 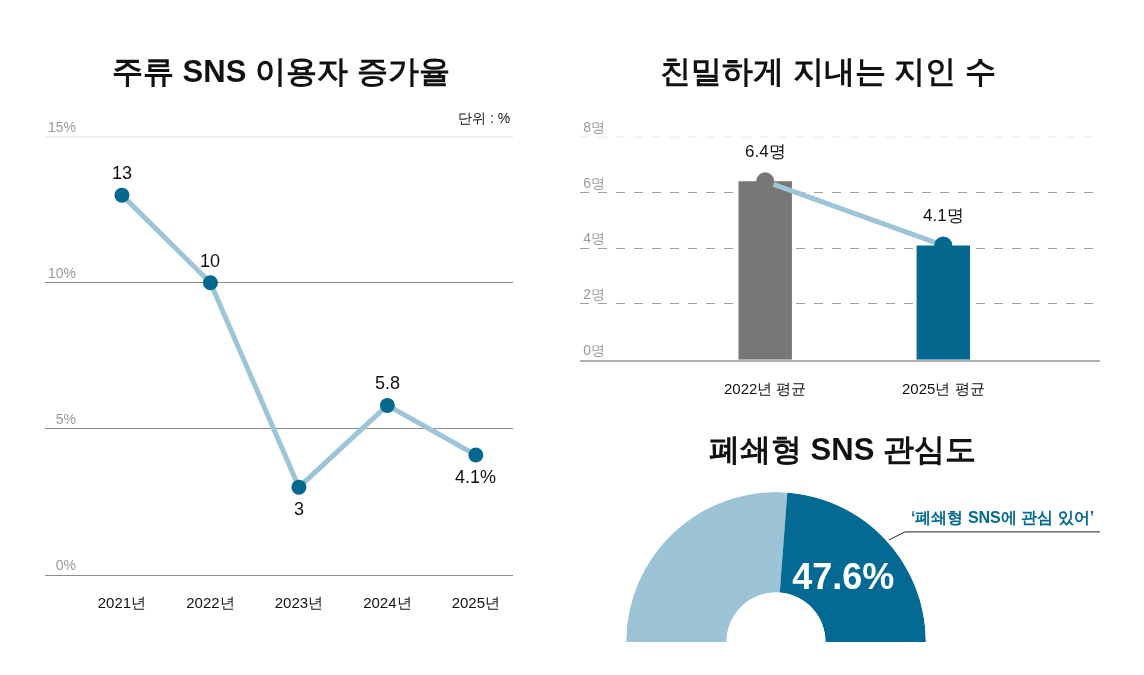 What do you see at coordinates (122, 602) in the screenshot?
I see `x-tick-label: 2021년` at bounding box center [122, 602].